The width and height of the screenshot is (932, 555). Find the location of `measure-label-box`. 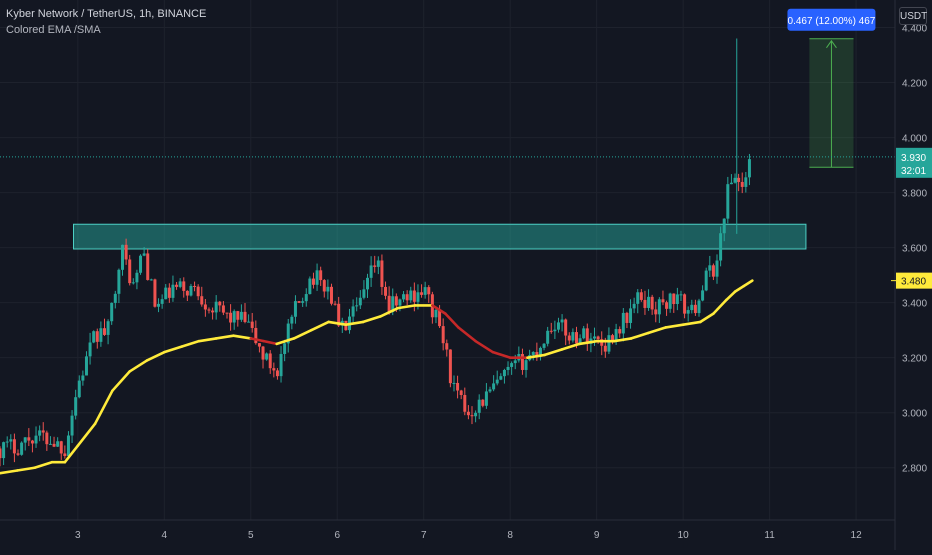

measure-label-box is located at coordinates (831, 19).